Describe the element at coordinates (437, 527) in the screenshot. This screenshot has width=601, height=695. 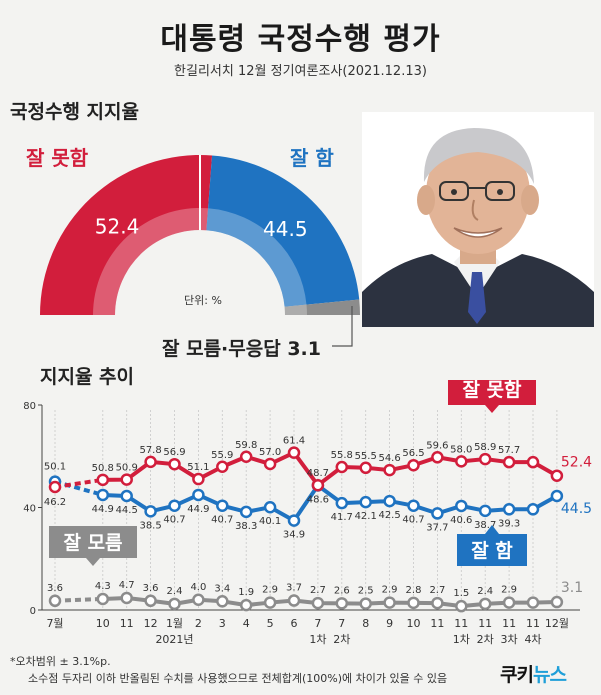
I see `series-good-label-16: 37.7` at that location.